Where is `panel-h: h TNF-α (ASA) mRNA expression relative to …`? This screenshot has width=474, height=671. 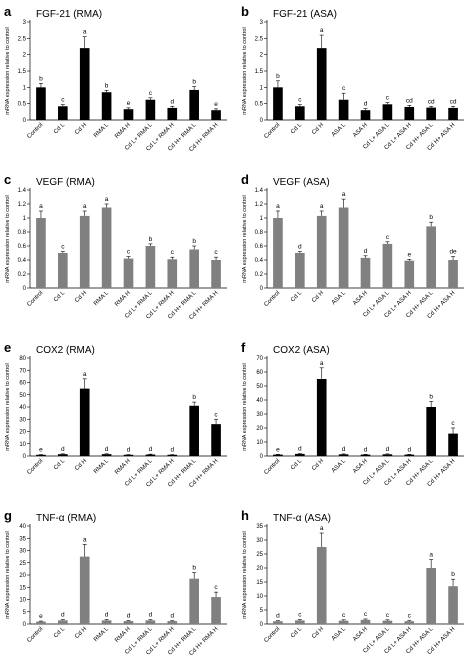 panel-h: h TNF-α (ASA) mRNA expression relative to … is located at coordinates (352, 582).